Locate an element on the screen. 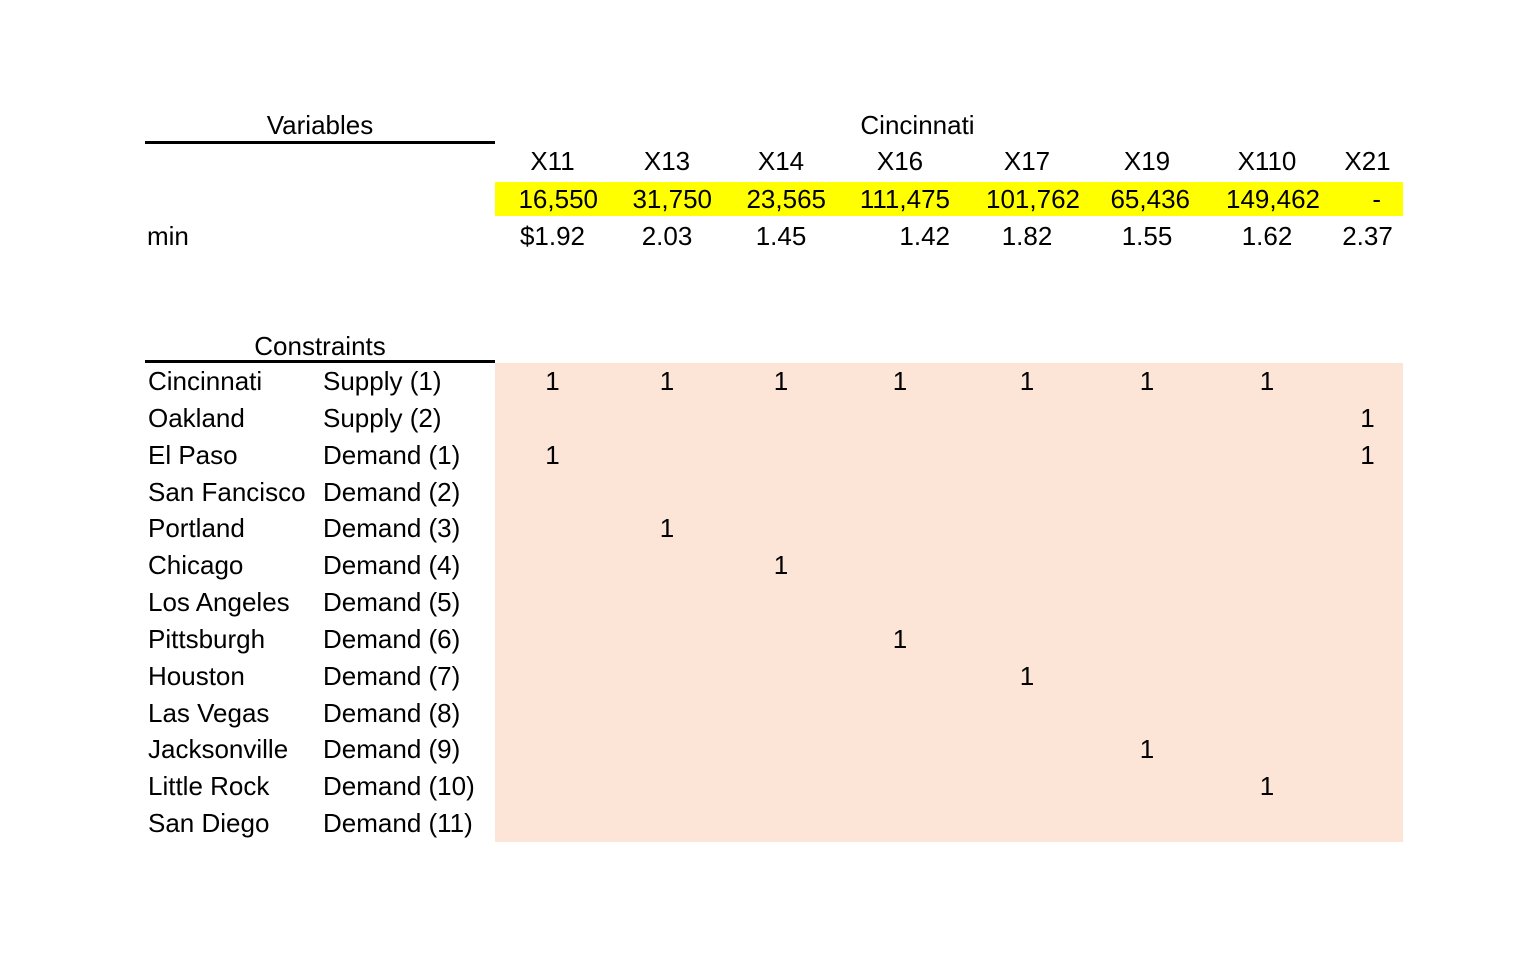  variable-column-header: X110 is located at coordinates (1267, 161).